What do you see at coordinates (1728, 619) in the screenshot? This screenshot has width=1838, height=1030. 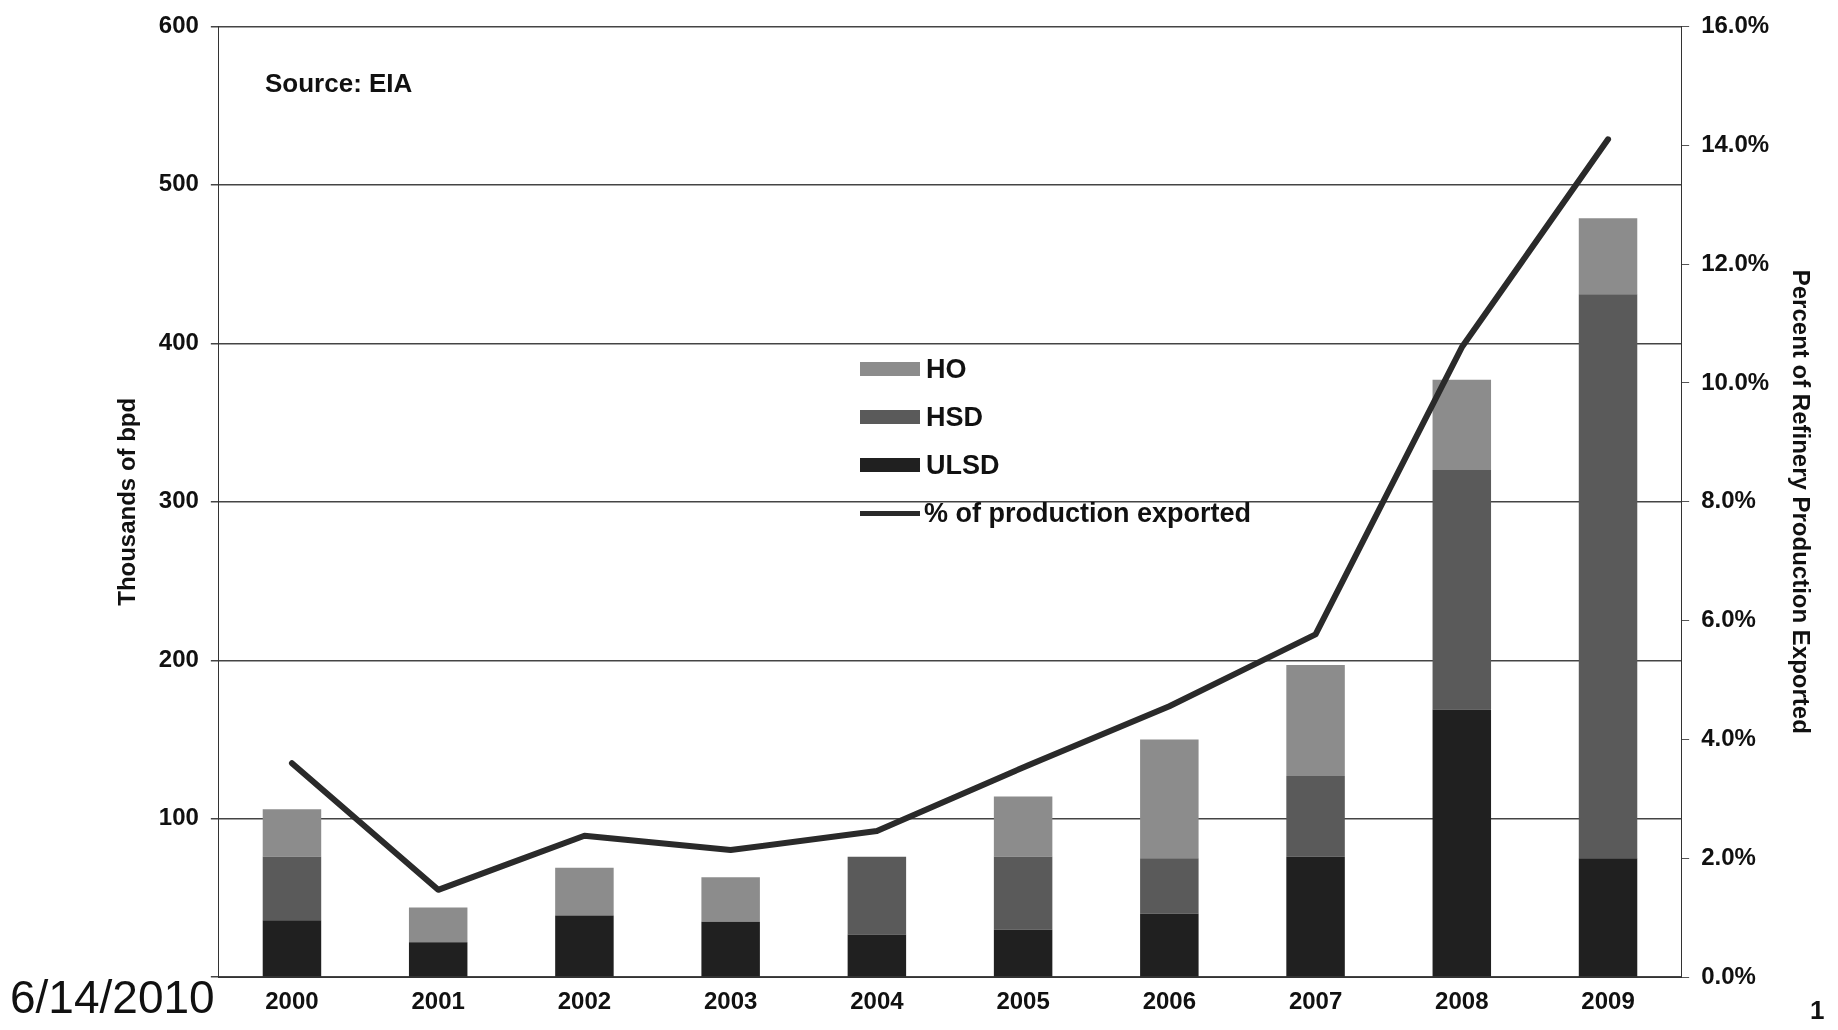 I see `y2-tick-label: 6.0%` at bounding box center [1728, 619].